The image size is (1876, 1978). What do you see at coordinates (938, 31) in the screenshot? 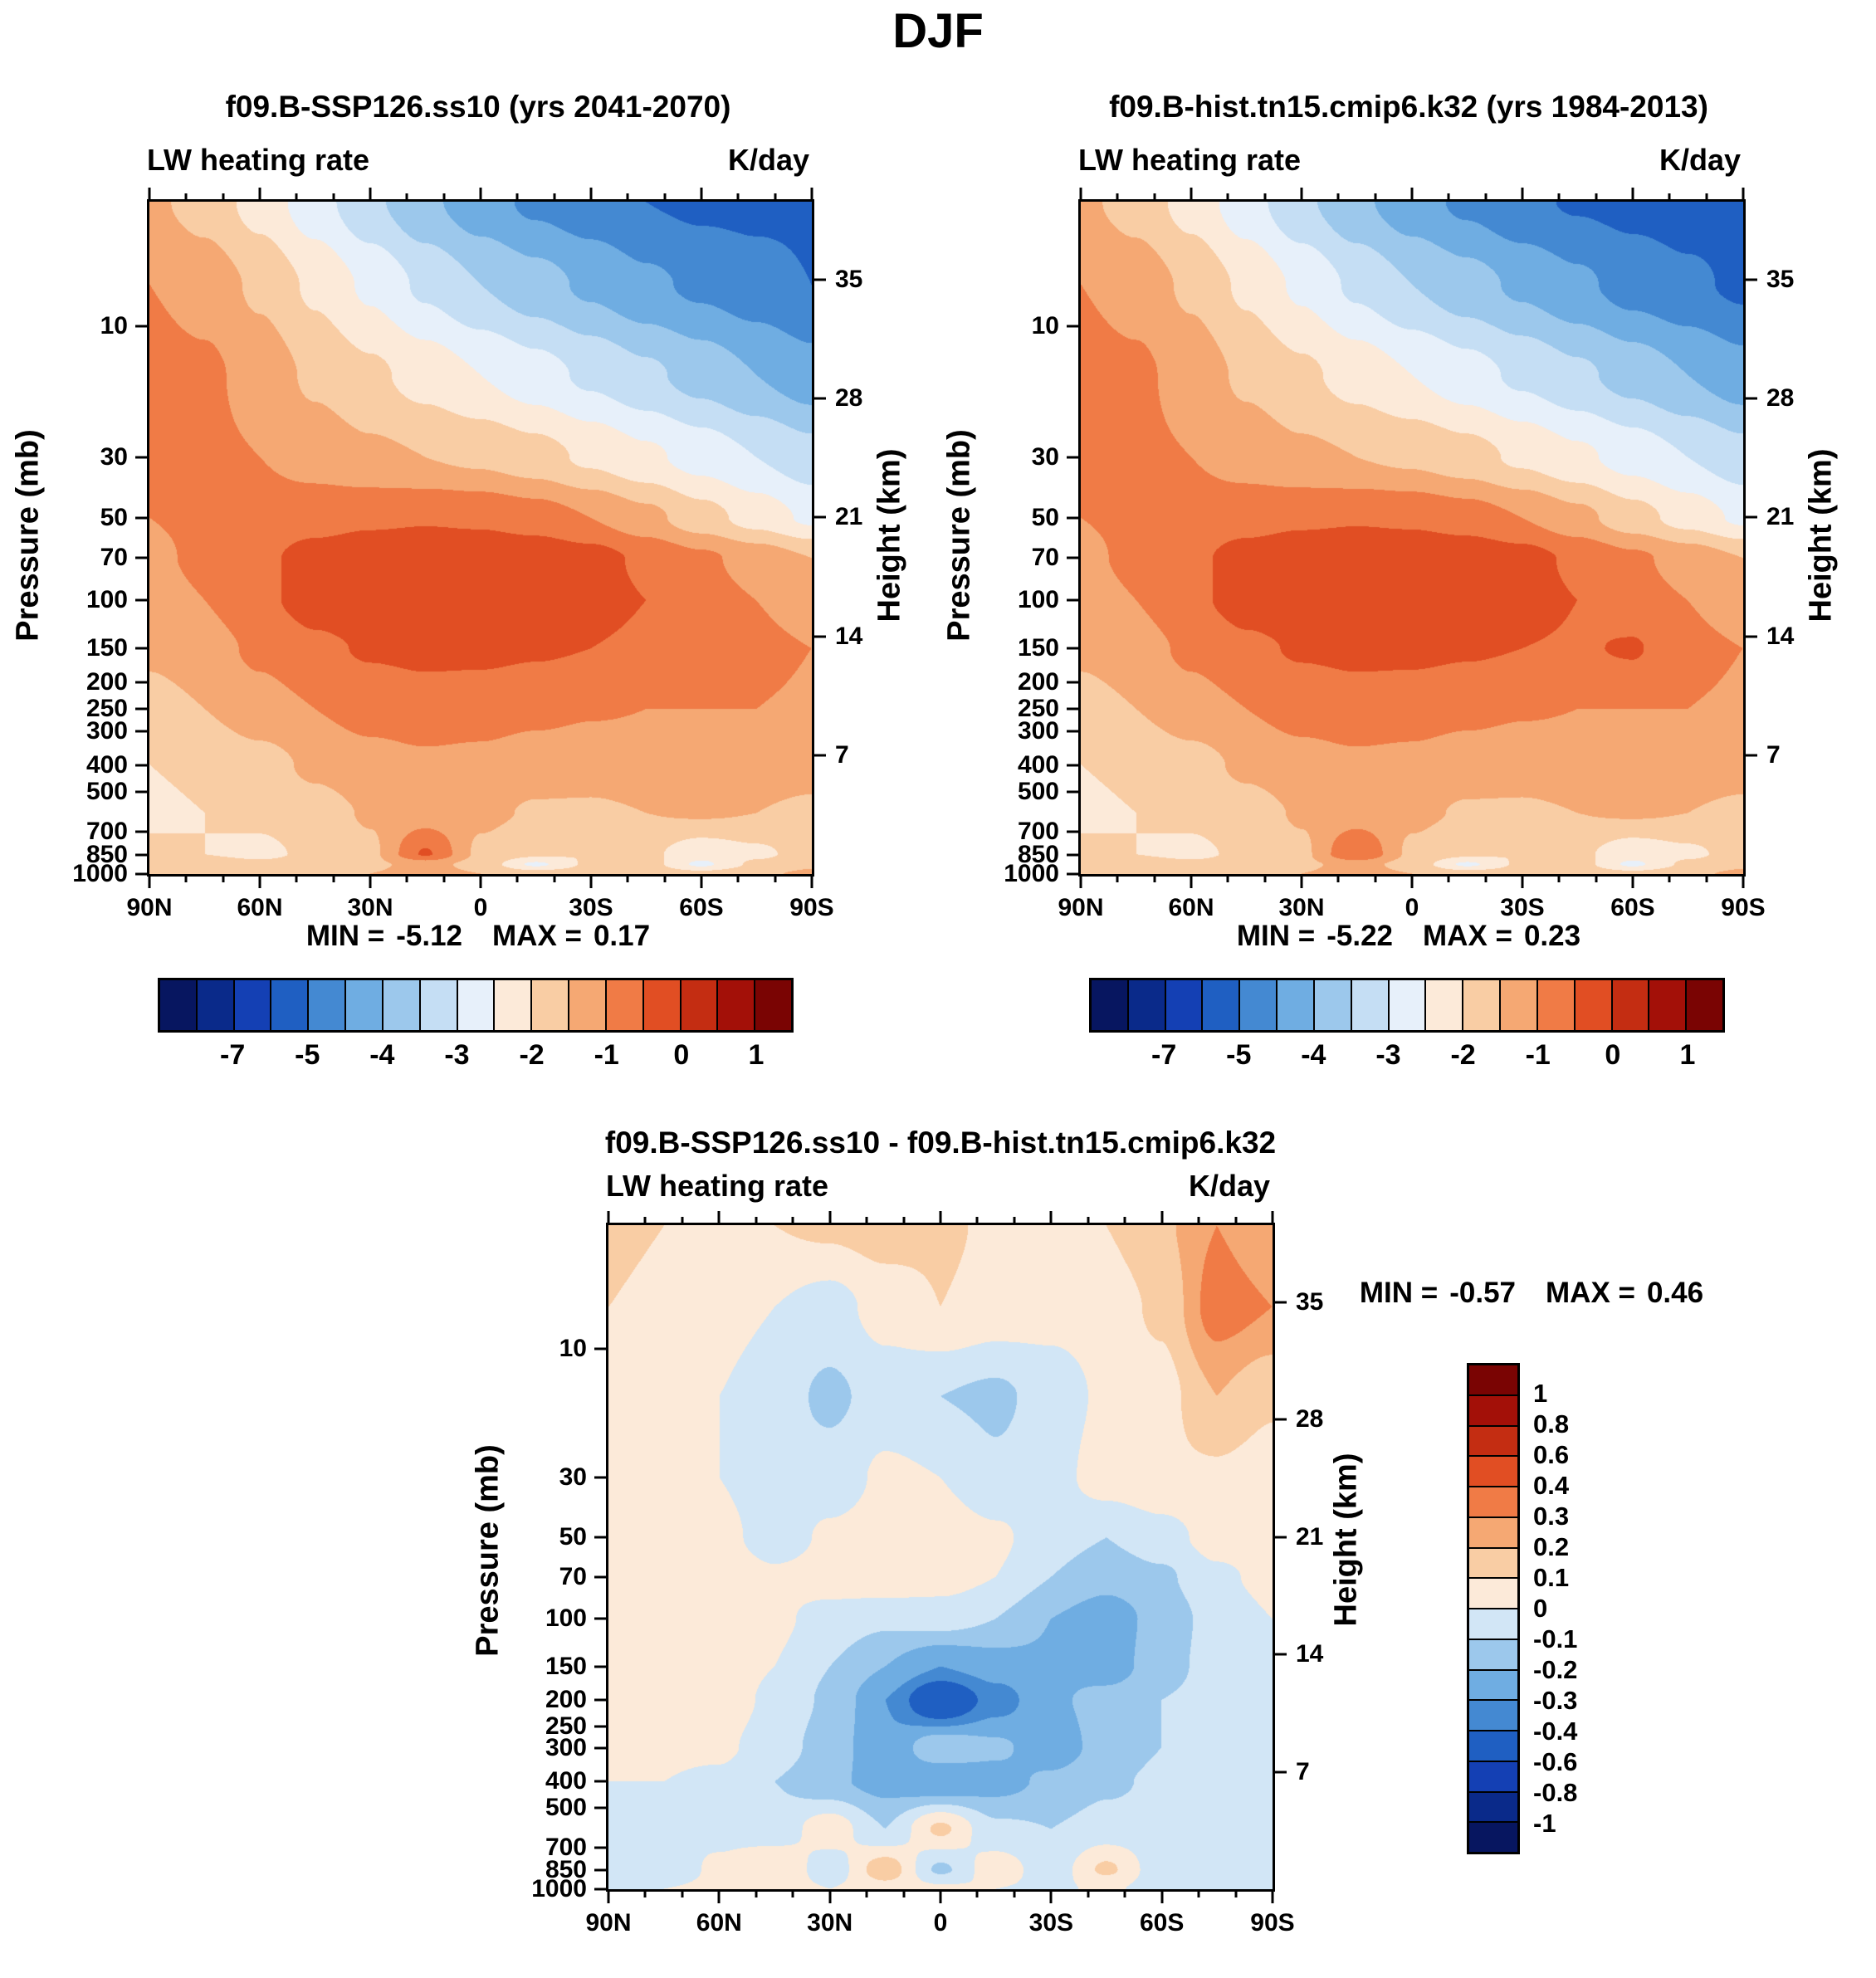
I see `figure-title: DJF` at bounding box center [938, 31].